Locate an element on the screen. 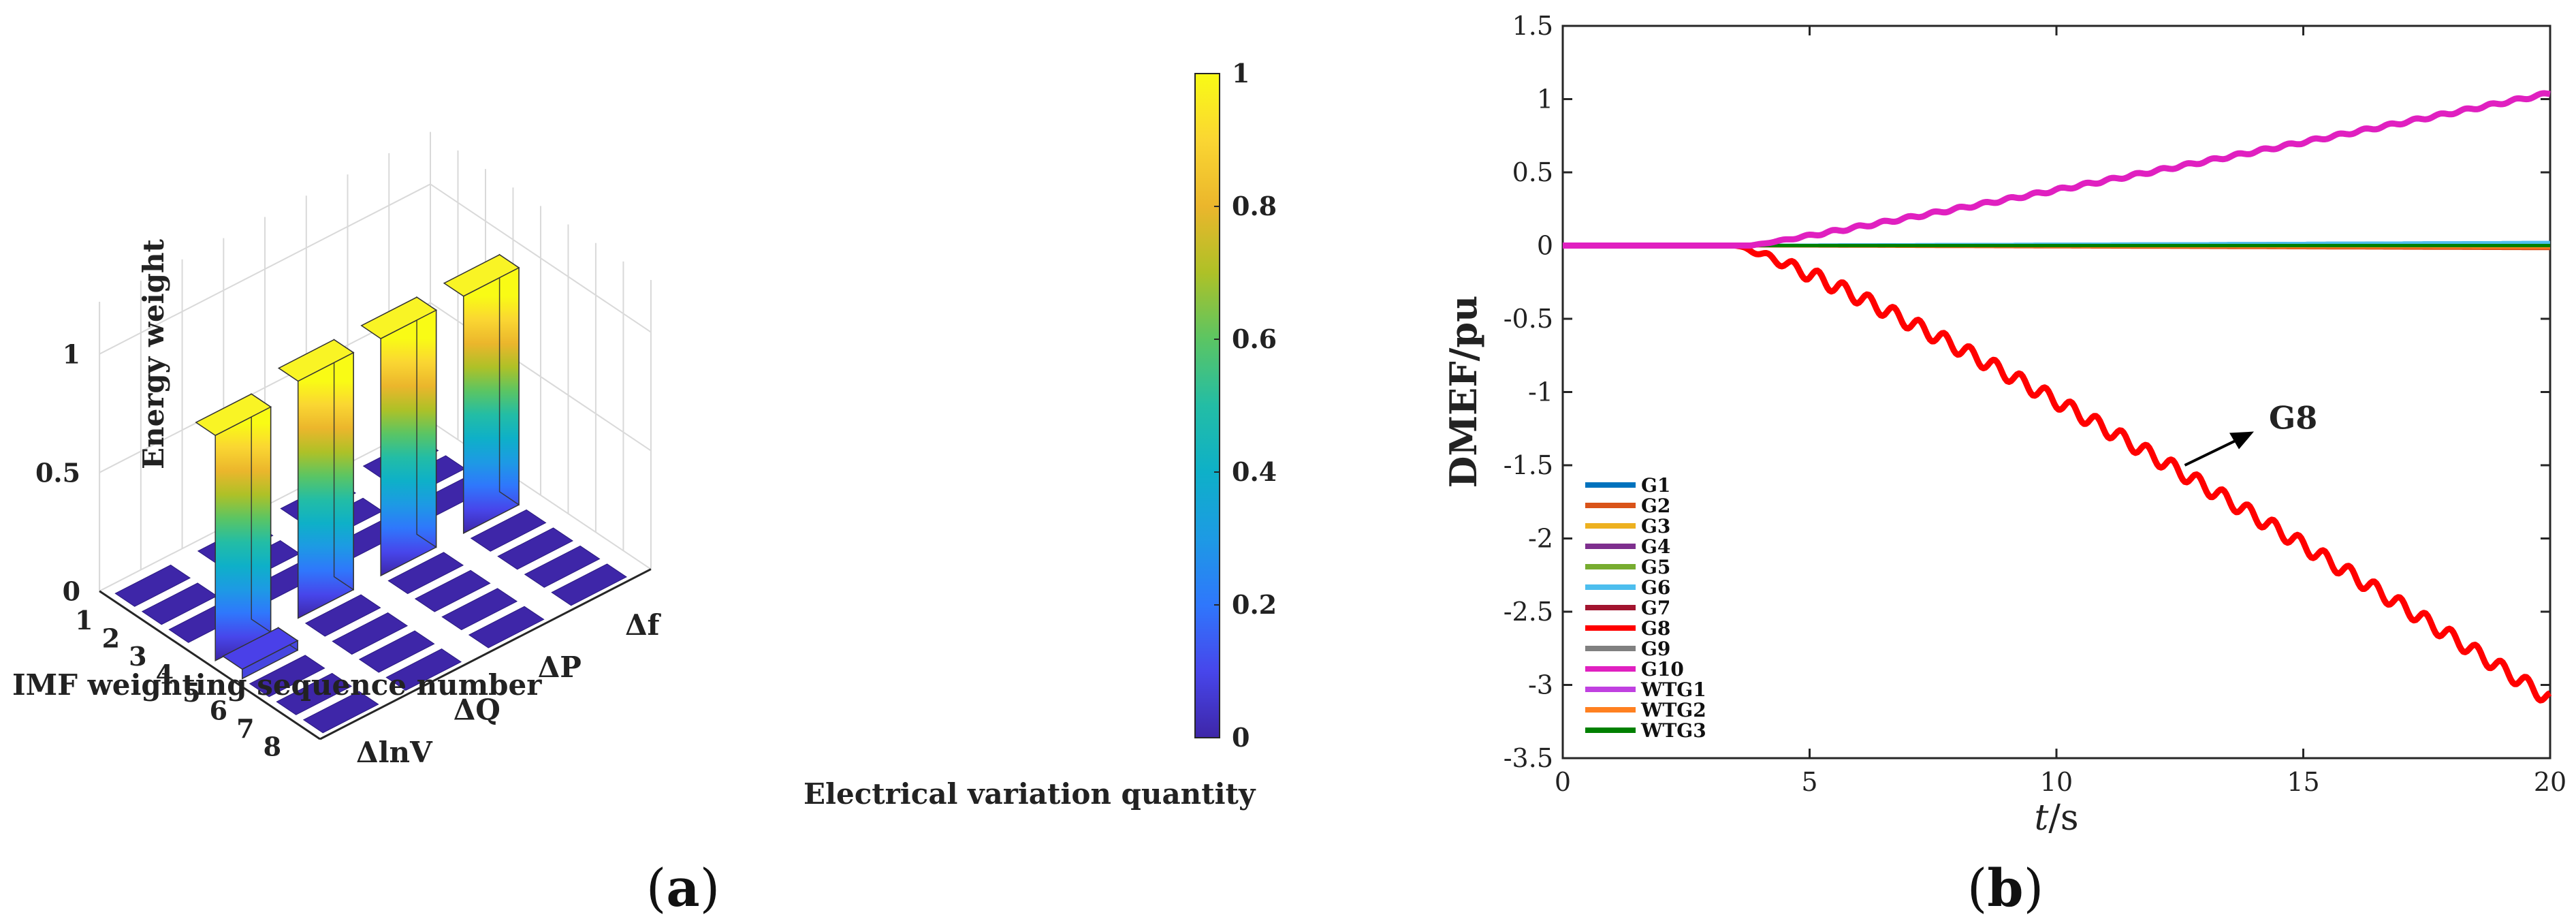 The width and height of the screenshot is (2576, 923). panel-a-x-tick-label: 7 is located at coordinates (245, 728).